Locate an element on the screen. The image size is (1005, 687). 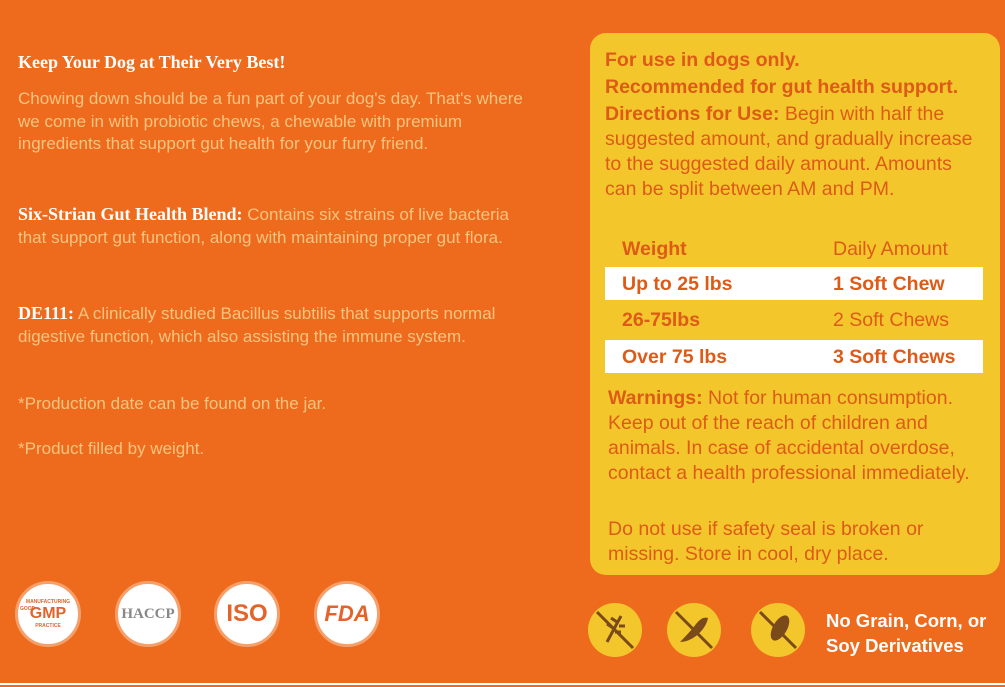
badge-label: FDA is located at coordinates (347, 613).